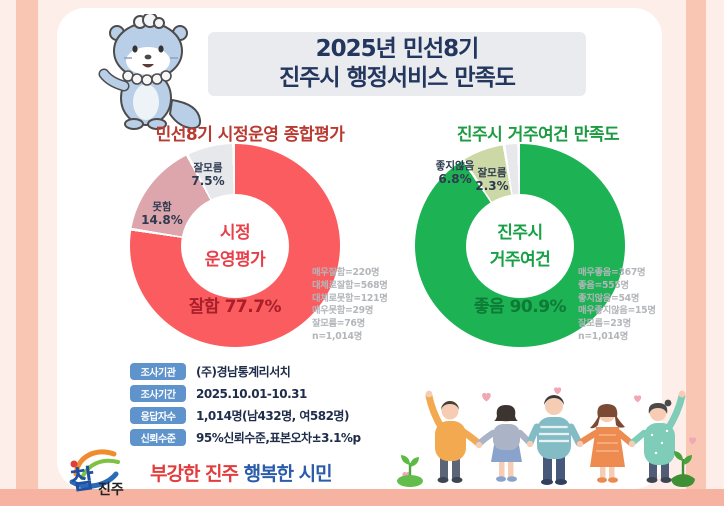 This screenshot has width=724, height=506. Describe the element at coordinates (83, 480) in the screenshot. I see `svg-text: 참` at that location.